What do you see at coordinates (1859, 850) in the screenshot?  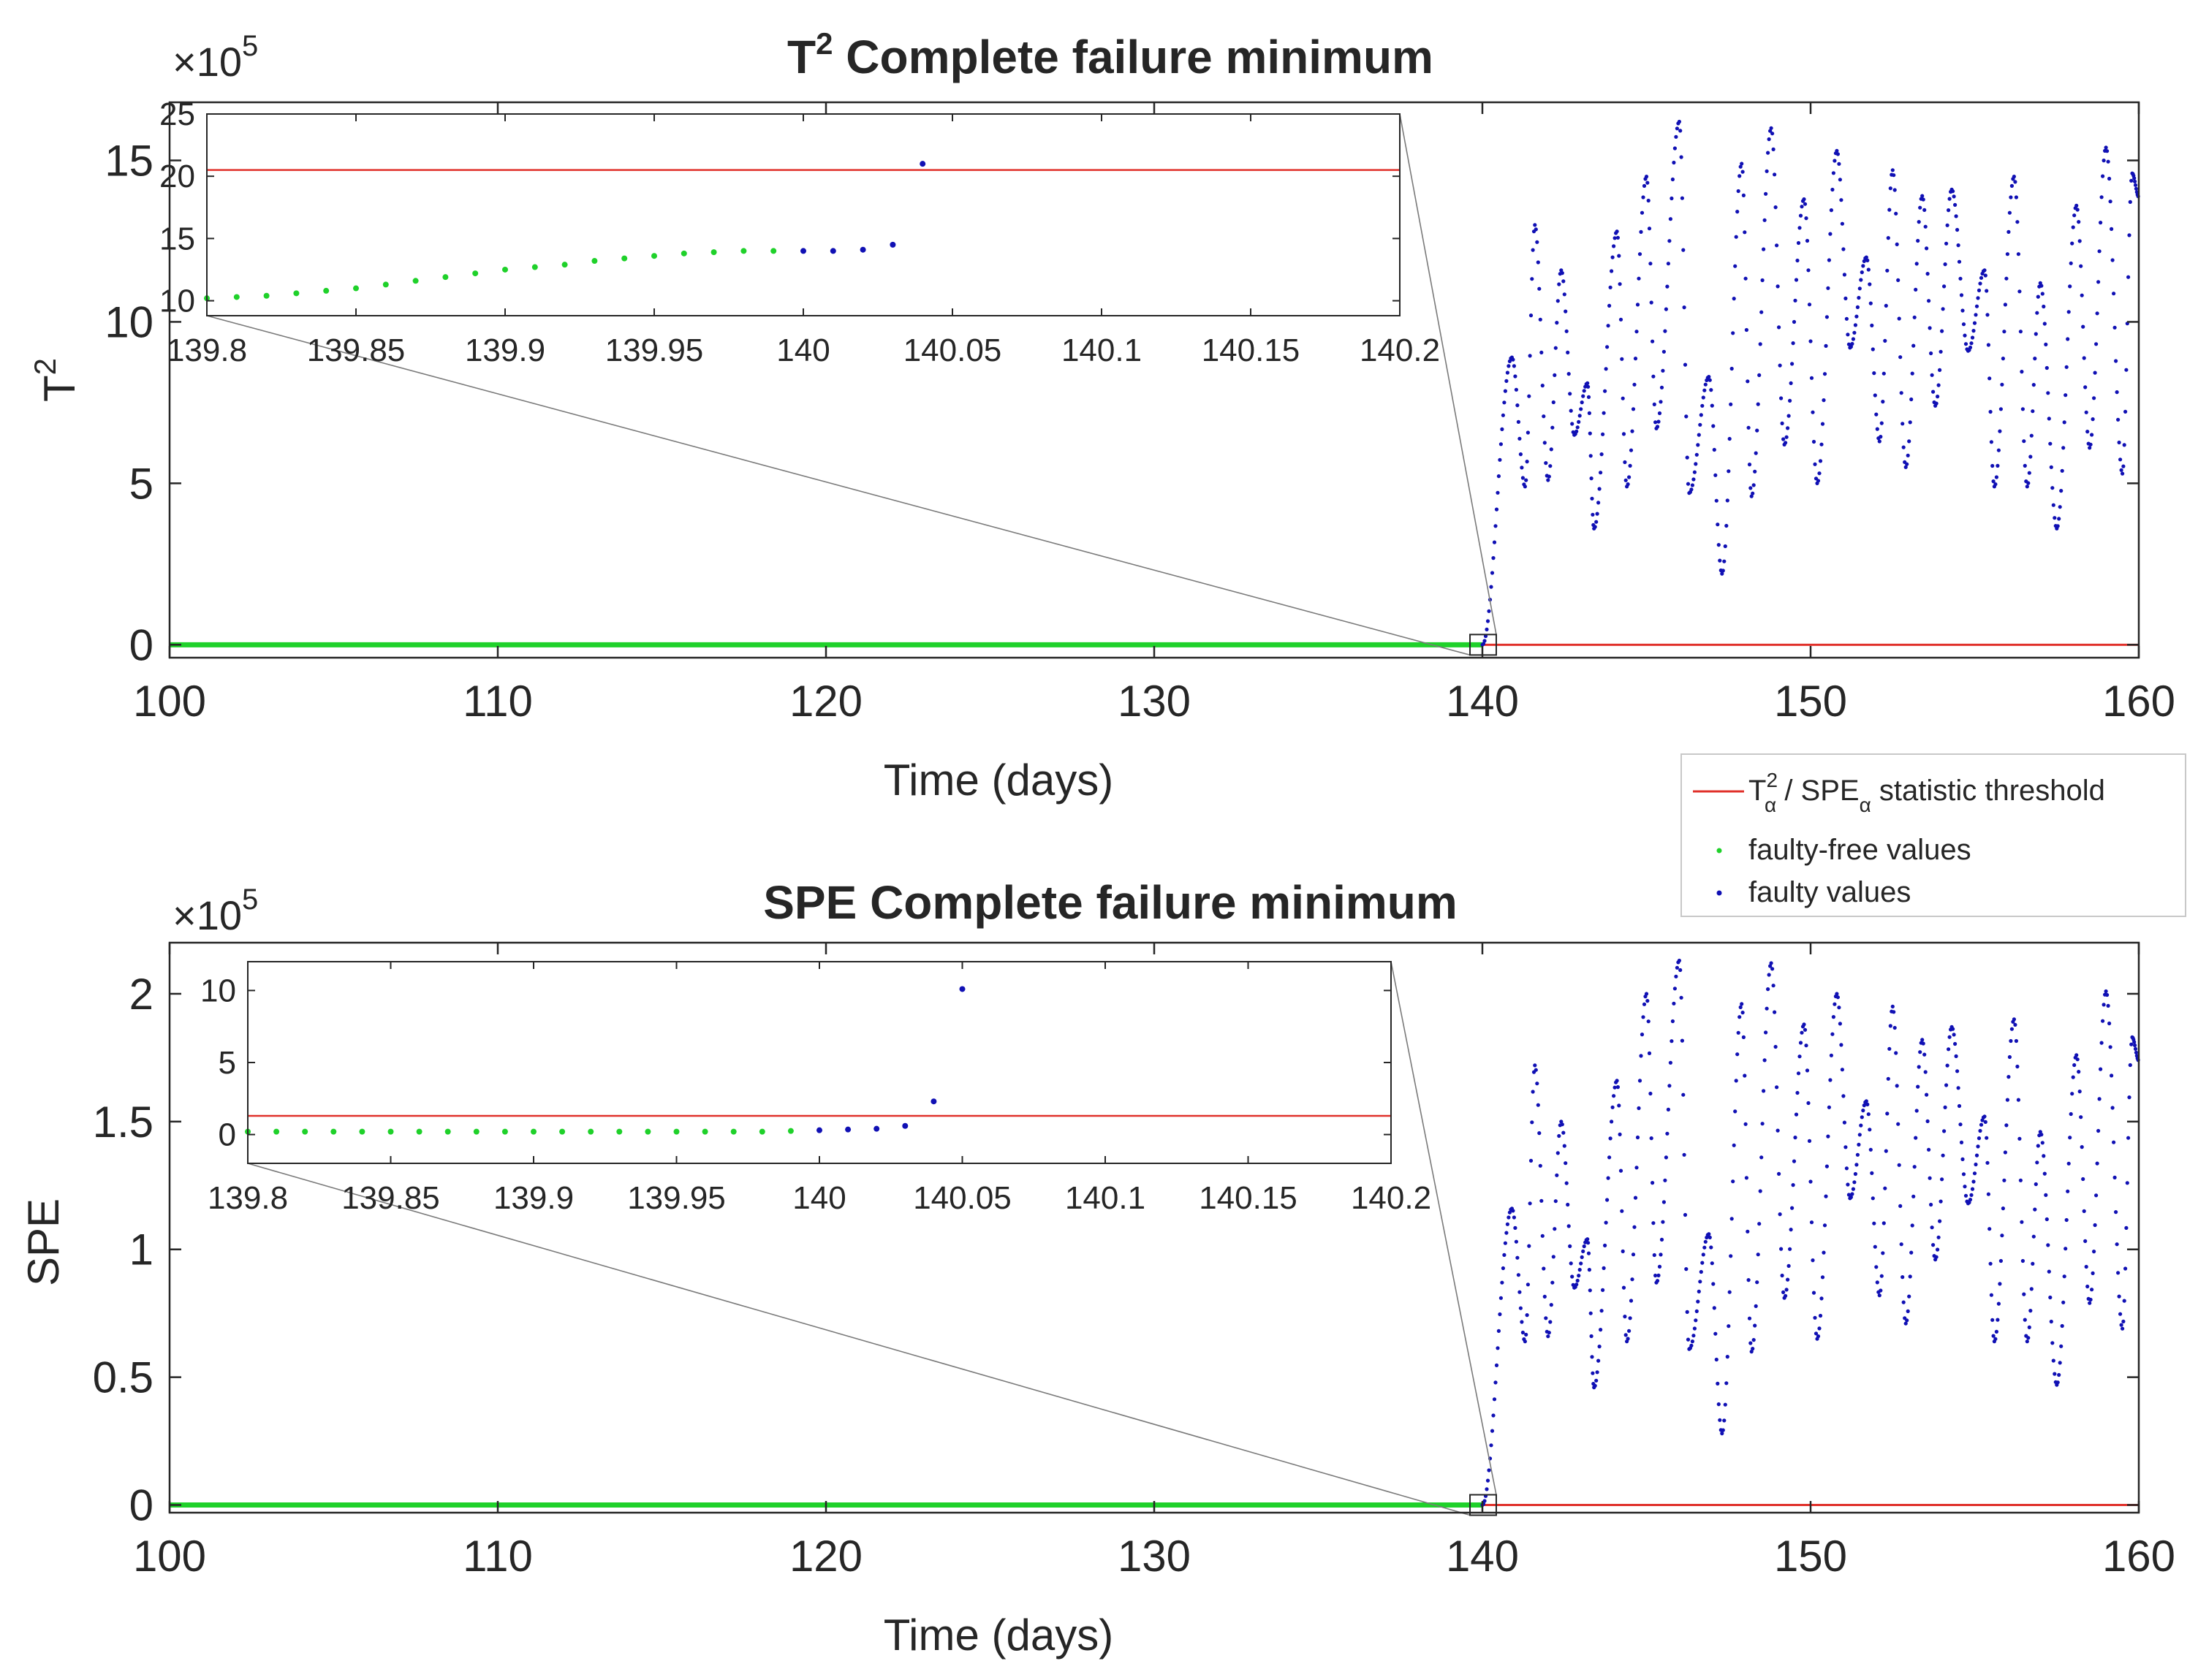 I see `legend-fault-free-label: faulty-free values` at bounding box center [1859, 850].